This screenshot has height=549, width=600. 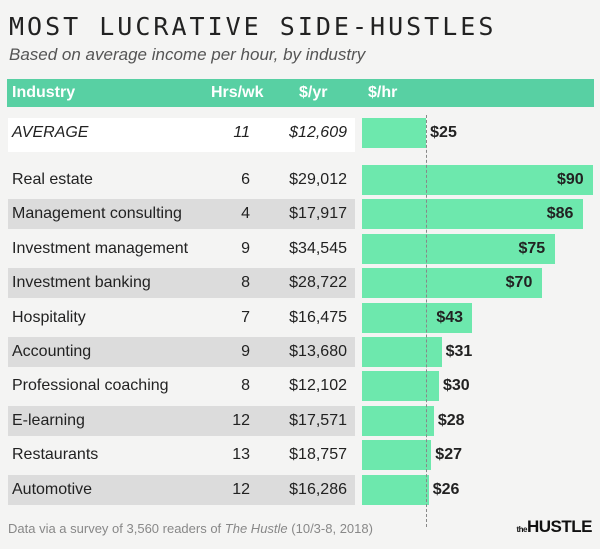 I want to click on bar-label: $43, so click(x=450, y=317).